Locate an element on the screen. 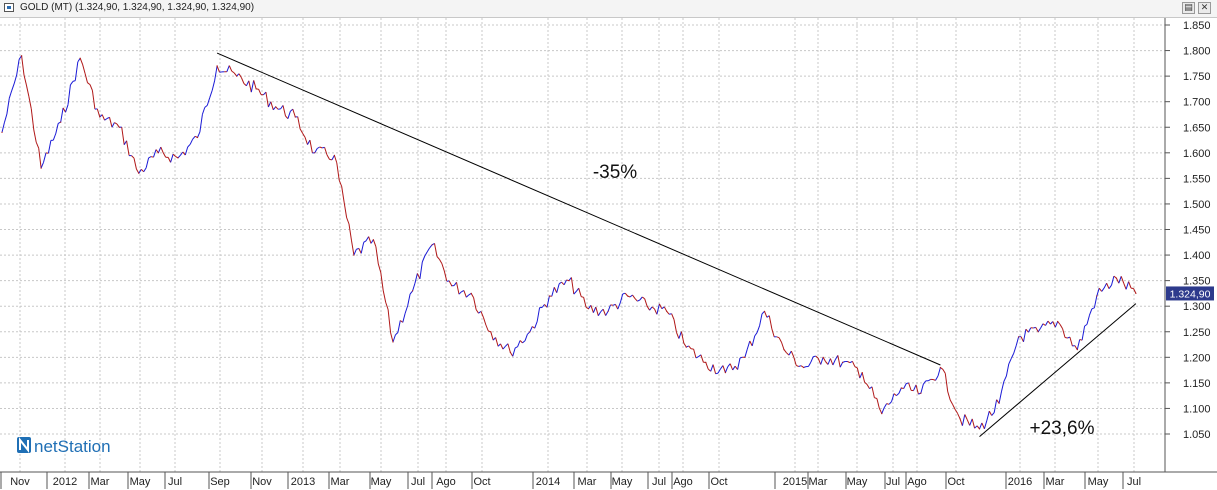  trendline is located at coordinates (1058, 370).